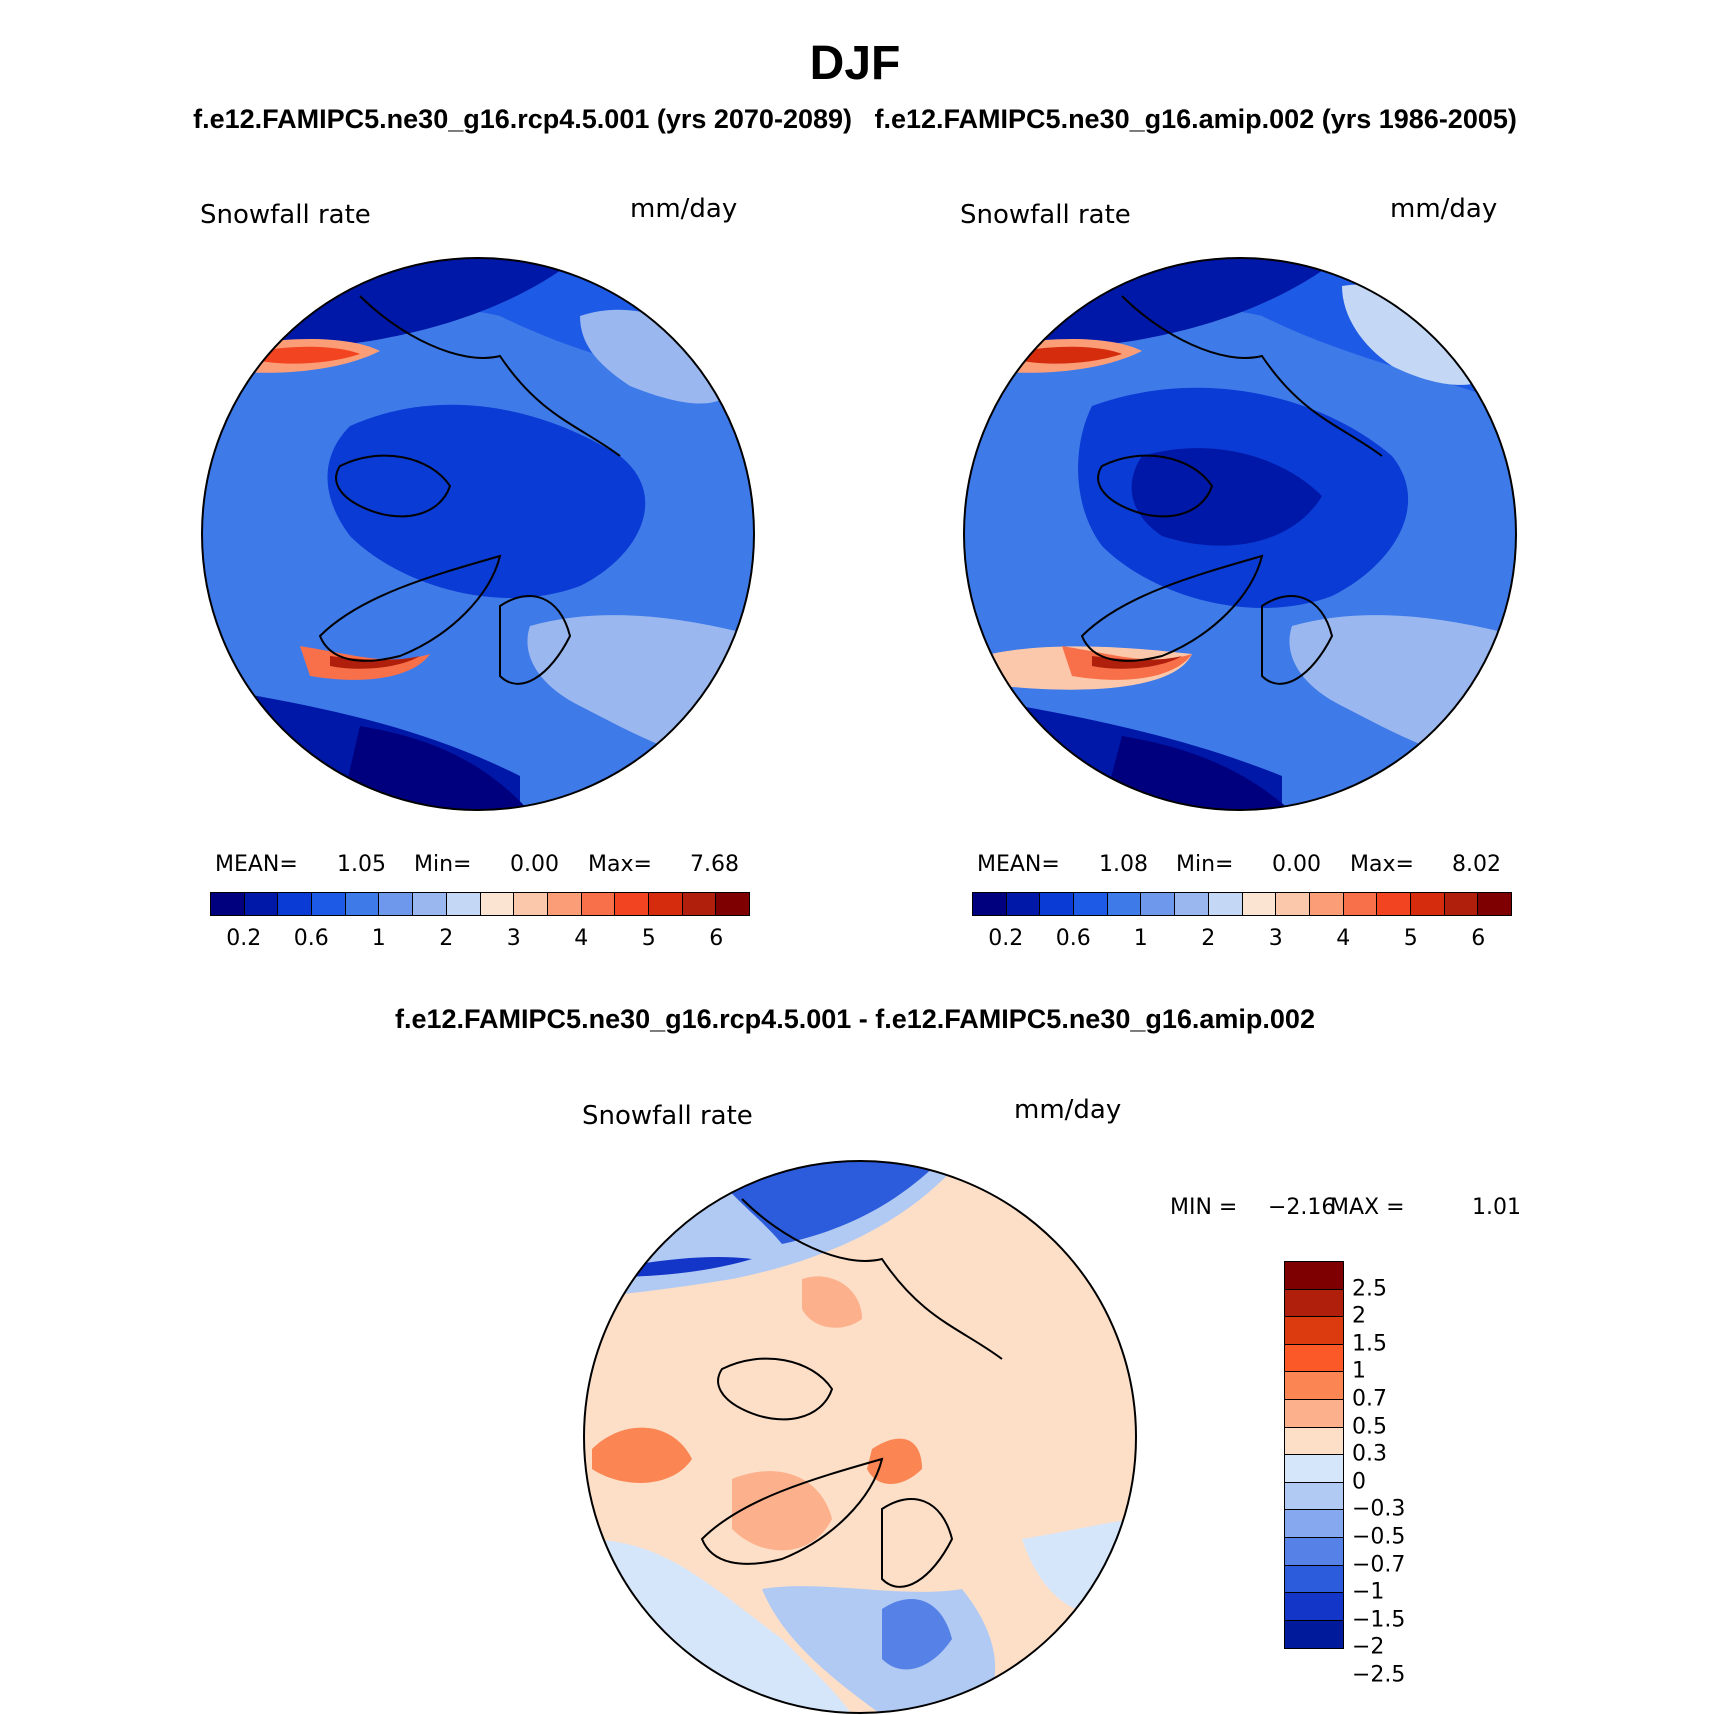 The image size is (1710, 1715). What do you see at coordinates (1359, 1482) in the screenshot?
I see `colorbar-tick-label: 0` at bounding box center [1359, 1482].